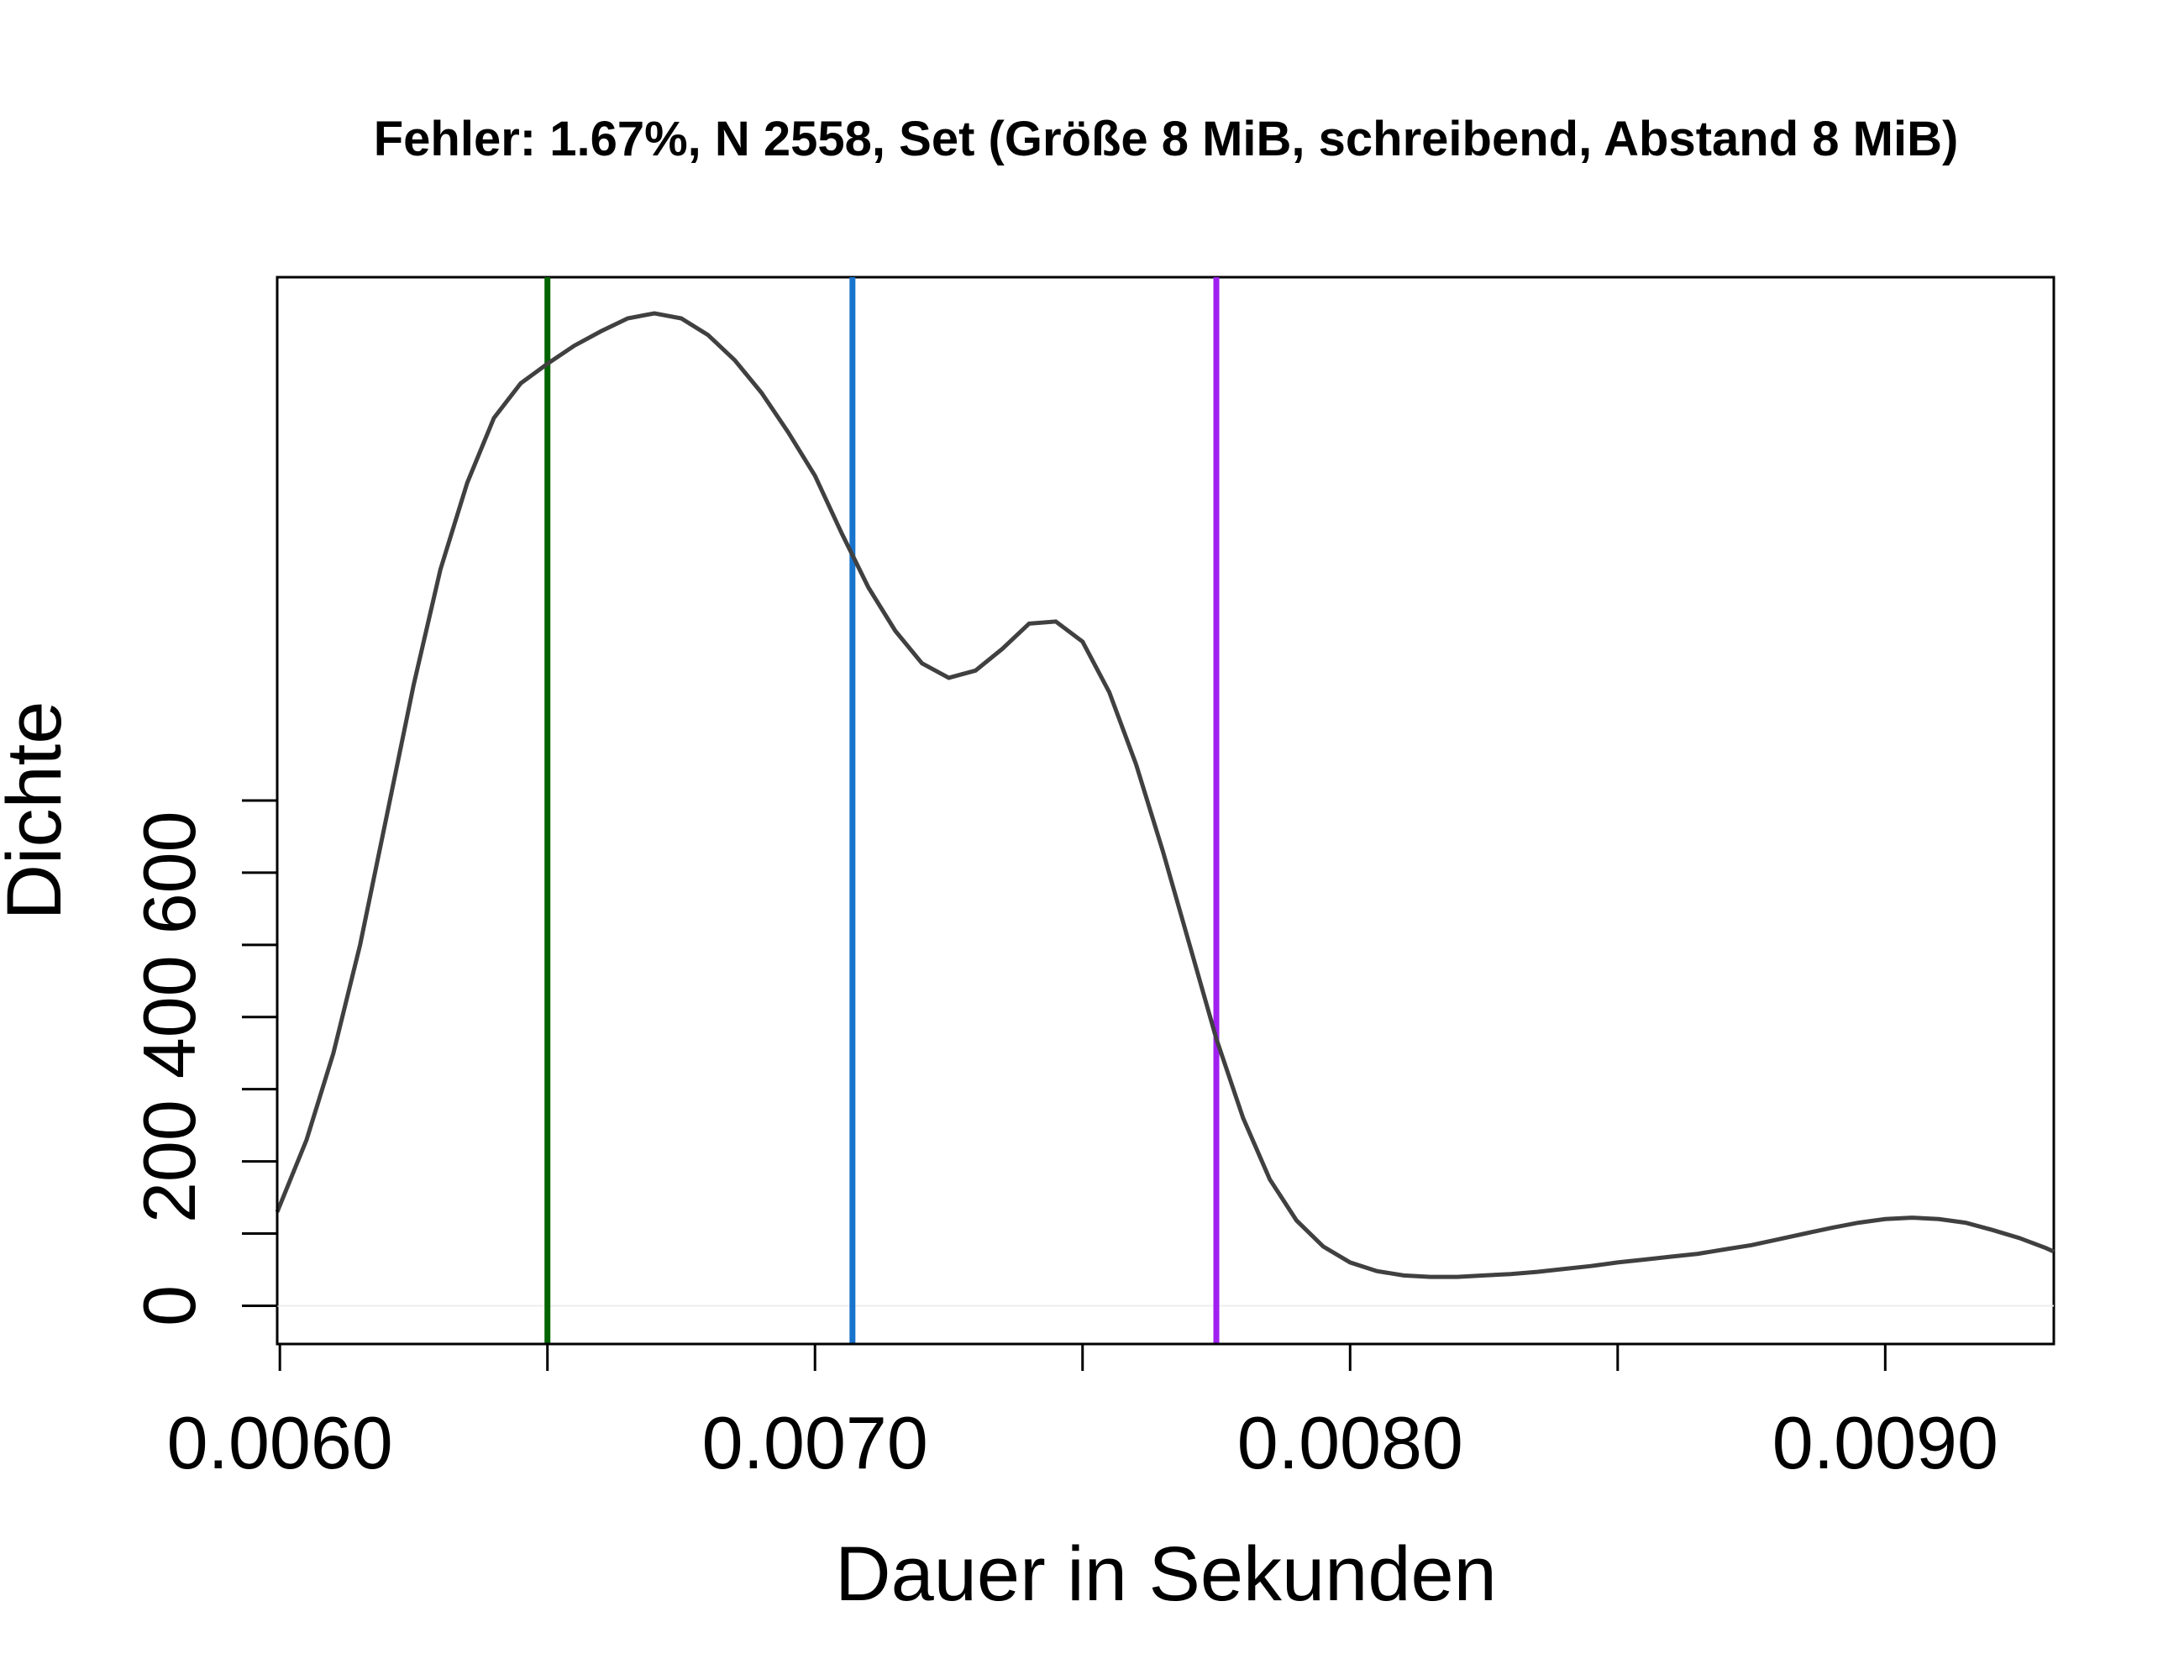 Image resolution: width=2184 pixels, height=1680 pixels. I want to click on y-tick-label: 400, so click(169, 1017).